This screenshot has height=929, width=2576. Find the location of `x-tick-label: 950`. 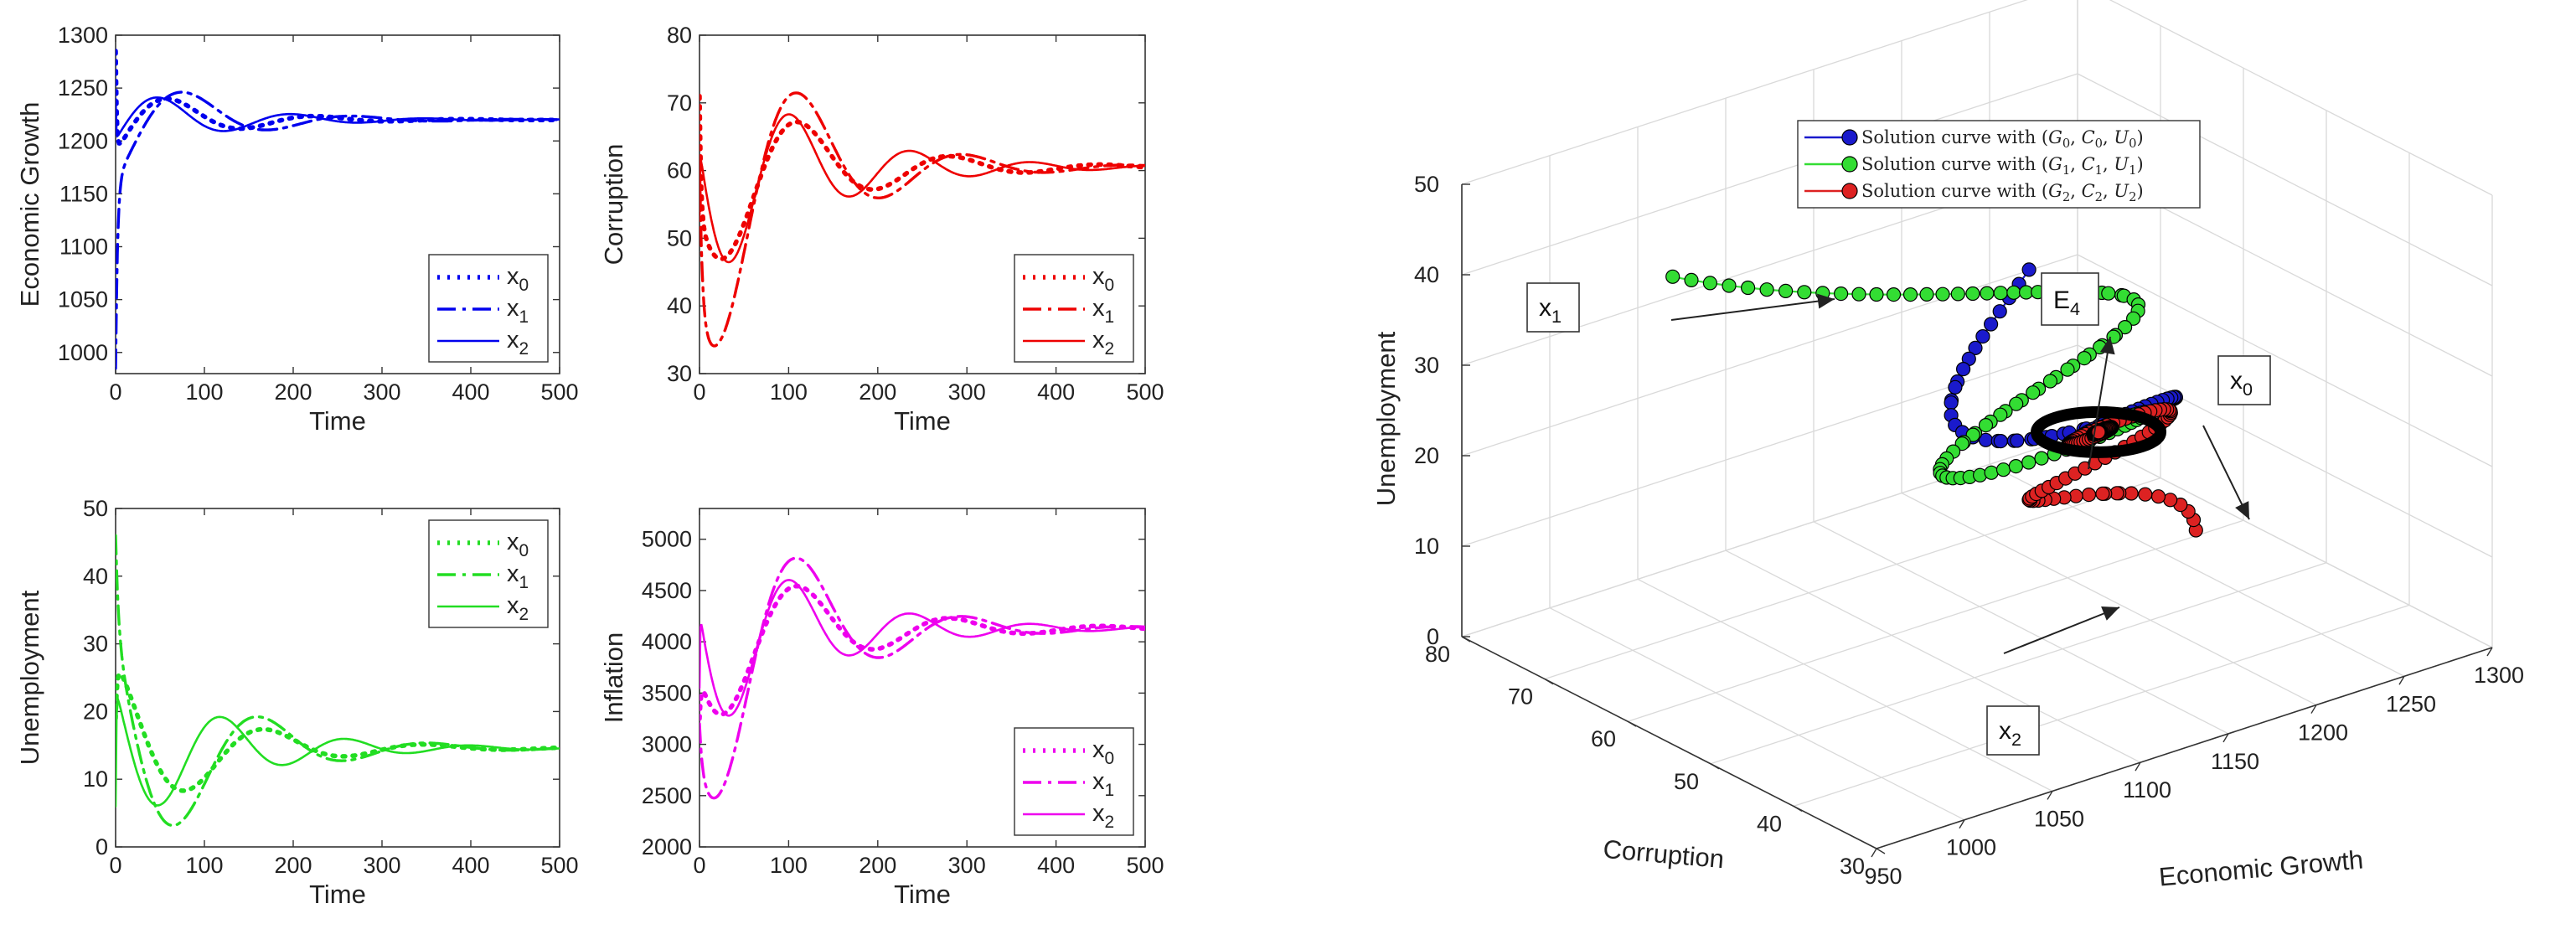

x-tick-label: 950 is located at coordinates (1883, 876).